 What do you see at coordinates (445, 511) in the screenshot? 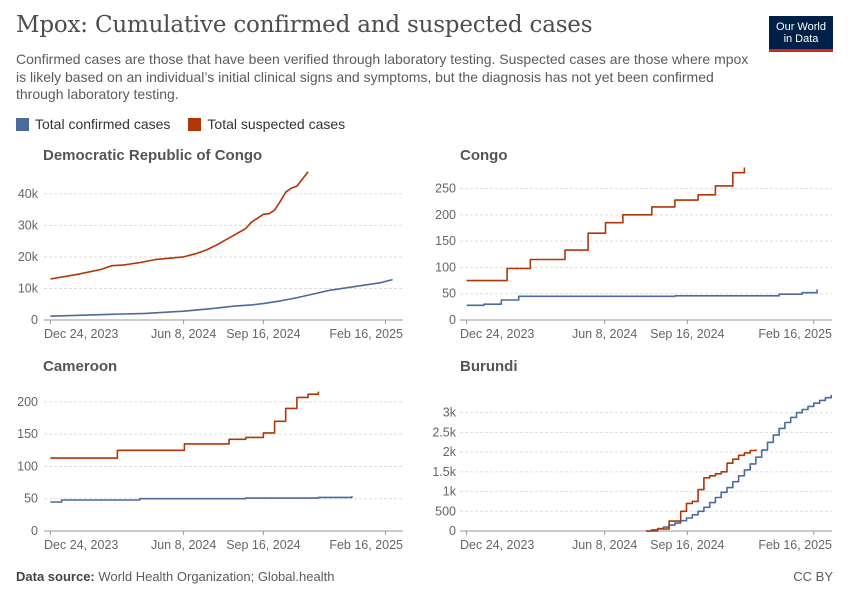
I see `y-tick-label: 500` at bounding box center [445, 511].